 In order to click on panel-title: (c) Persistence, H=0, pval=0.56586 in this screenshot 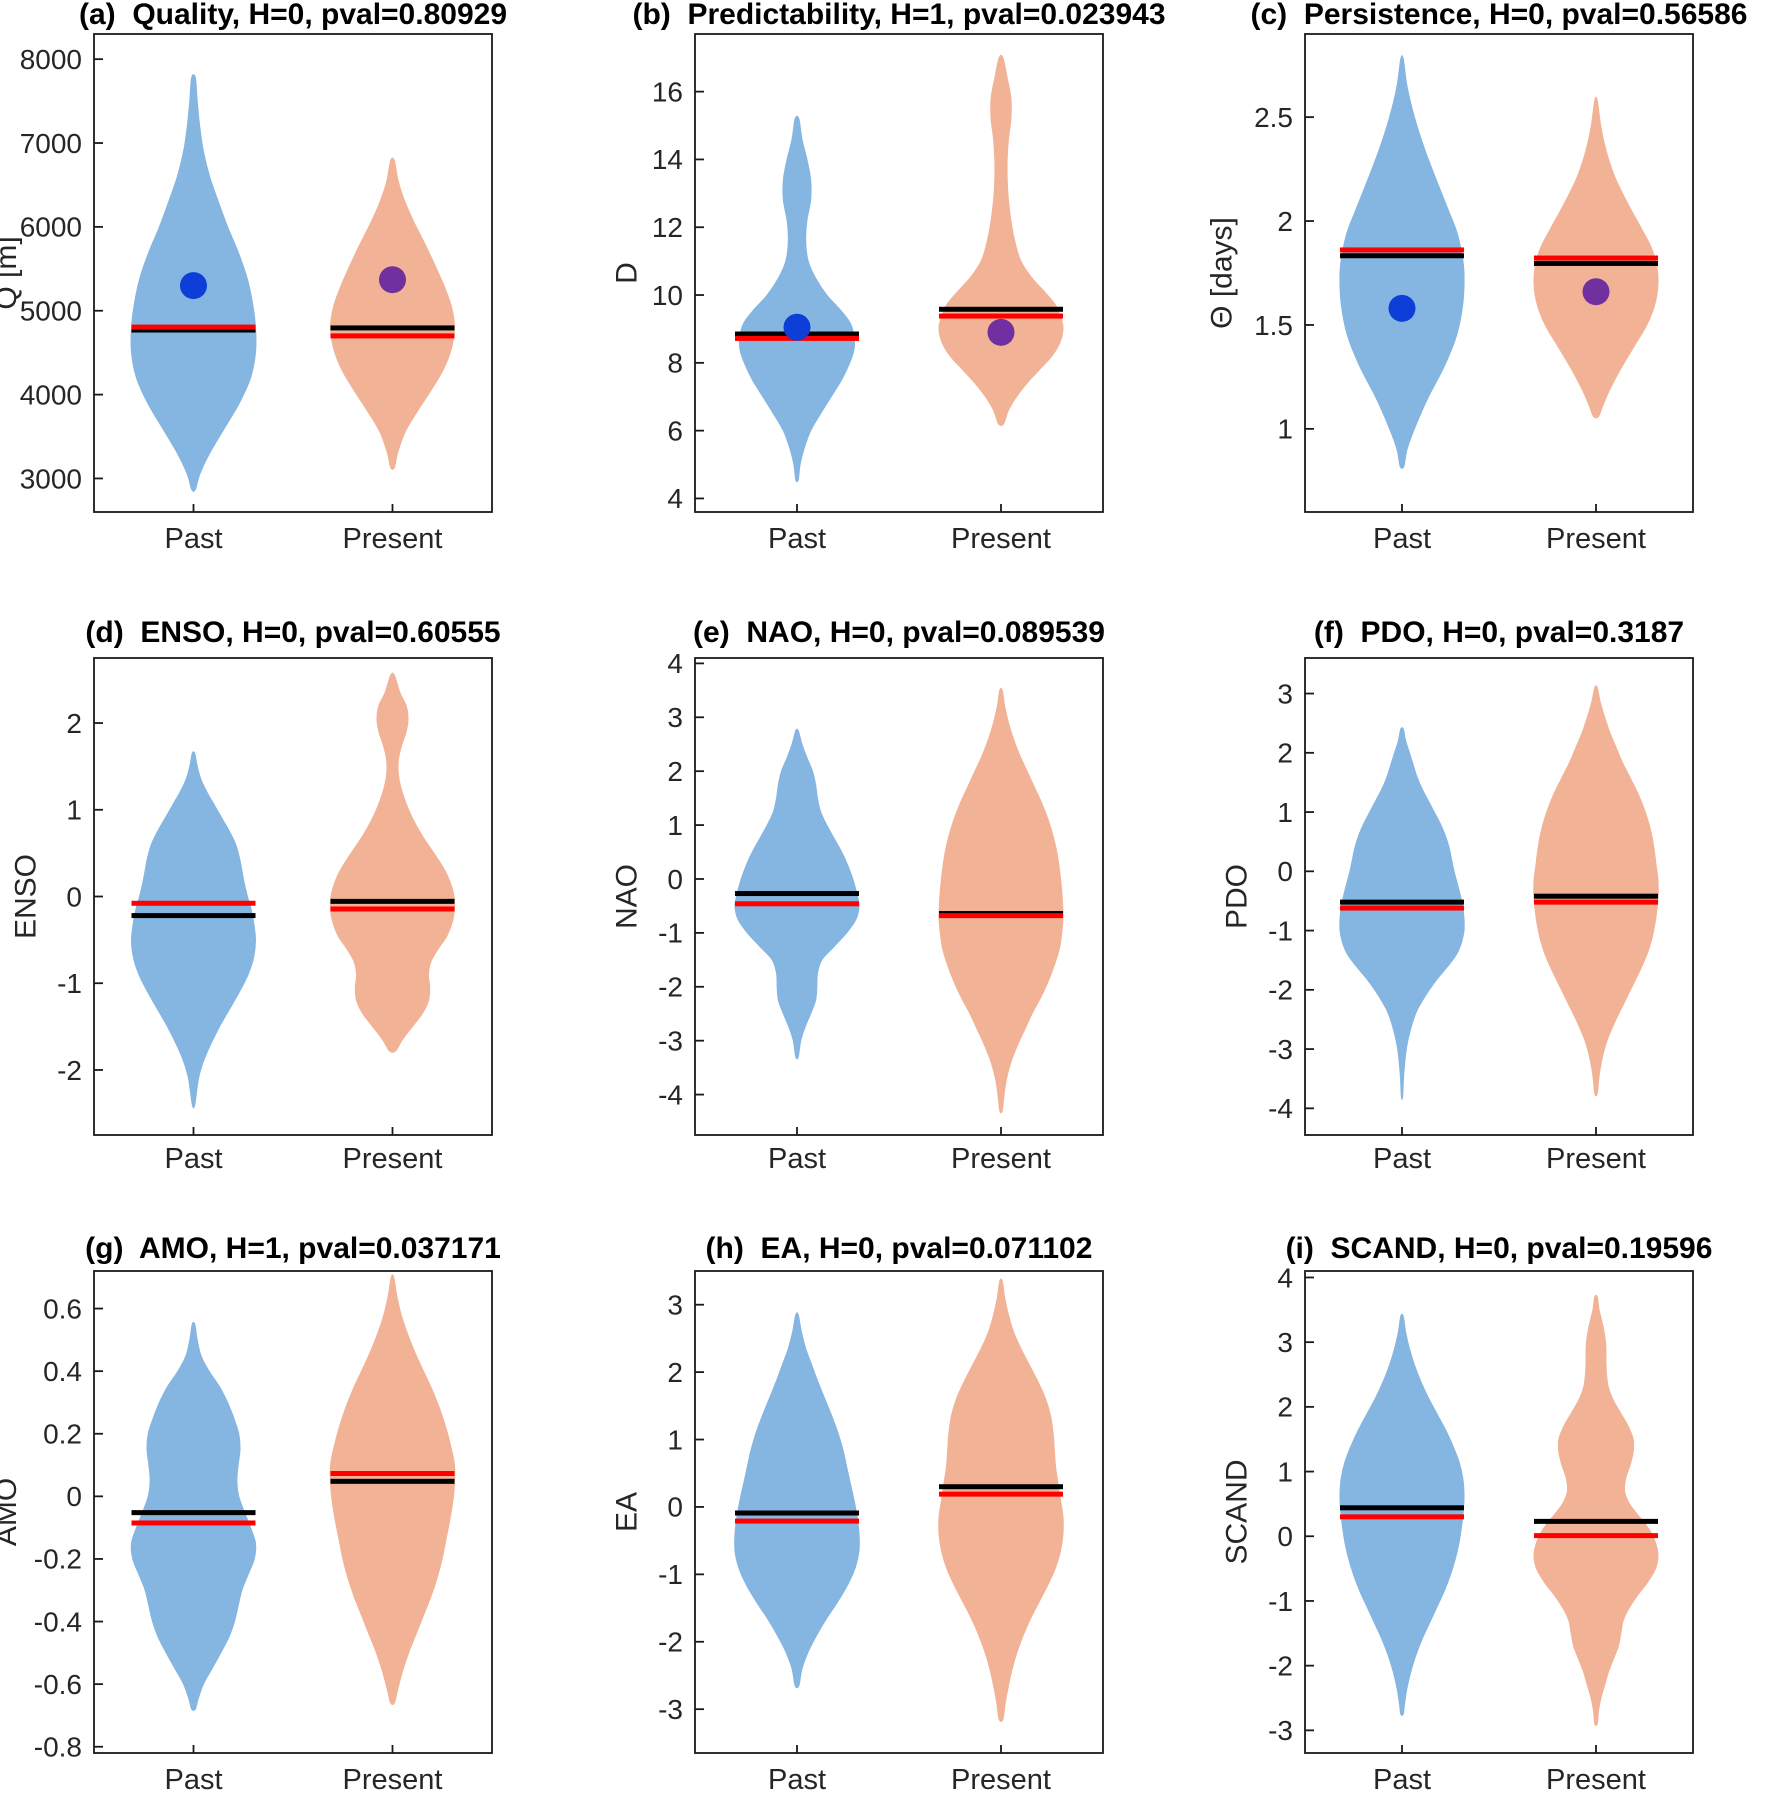, I will do `click(1499, 15)`.